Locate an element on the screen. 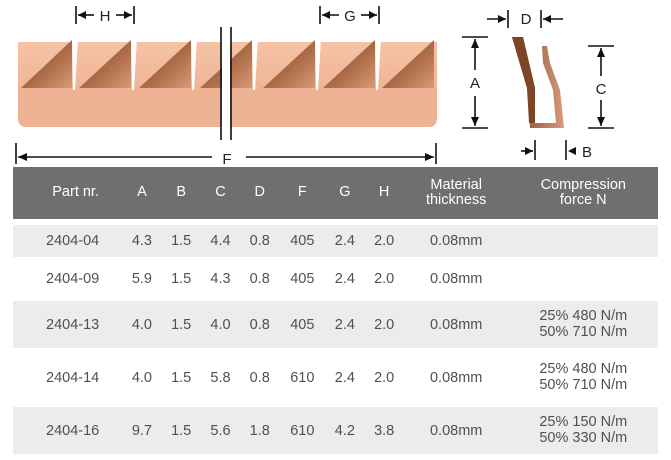  cell-force: 25% 150 N/m 50% 330 N/m is located at coordinates (583, 430).